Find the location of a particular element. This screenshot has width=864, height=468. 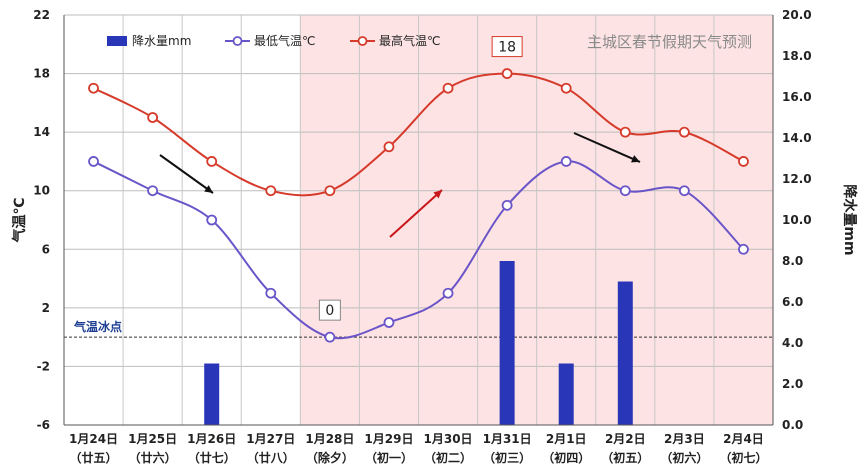

y-left-tick-label: 10 is located at coordinates (41, 191).